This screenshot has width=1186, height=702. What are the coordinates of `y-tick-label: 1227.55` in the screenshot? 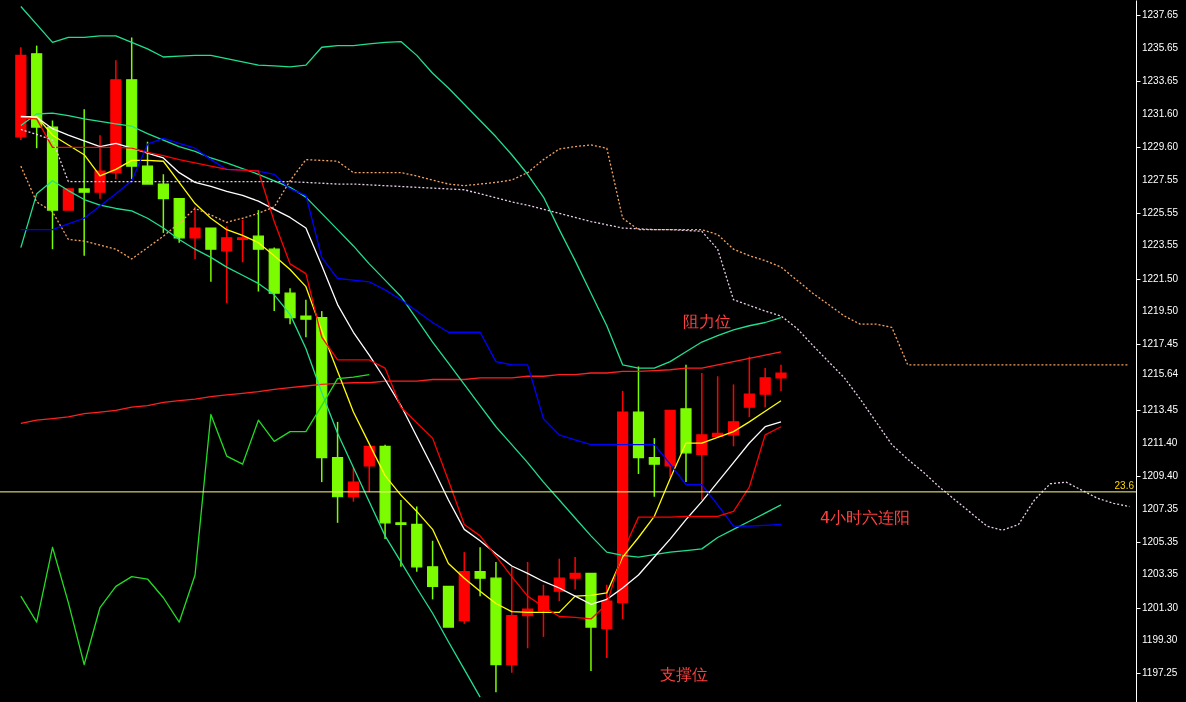 It's located at (1160, 179).